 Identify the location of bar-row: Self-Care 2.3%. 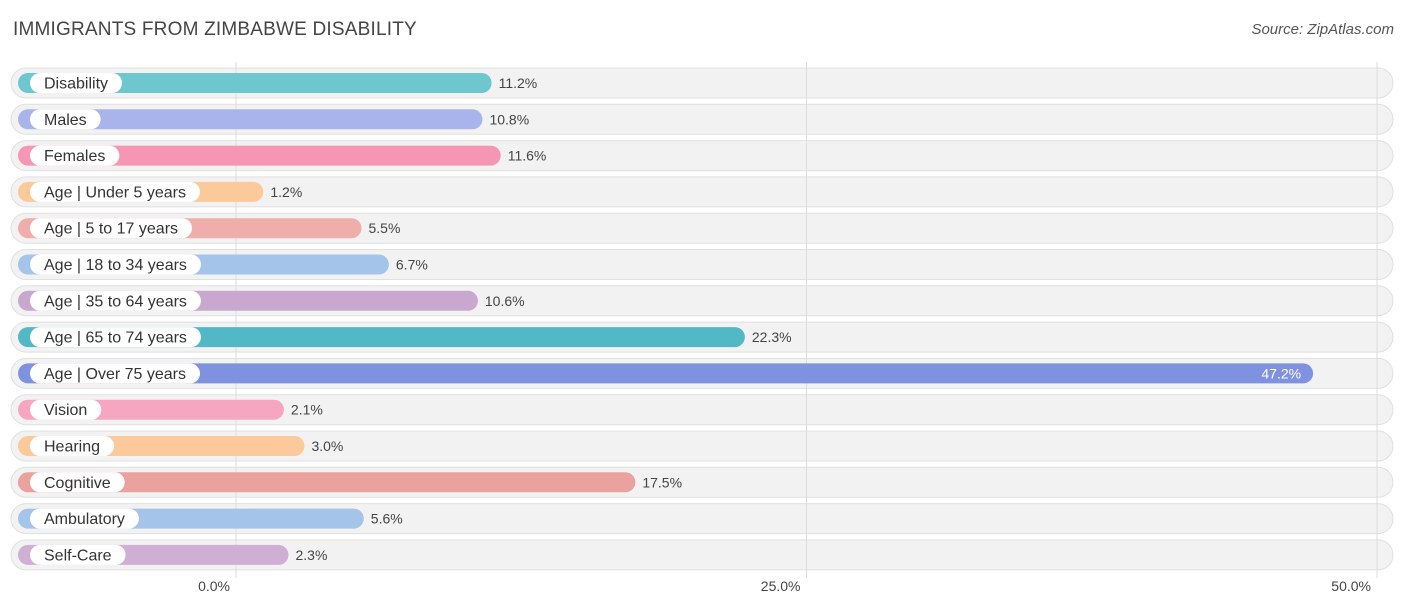
(172, 554).